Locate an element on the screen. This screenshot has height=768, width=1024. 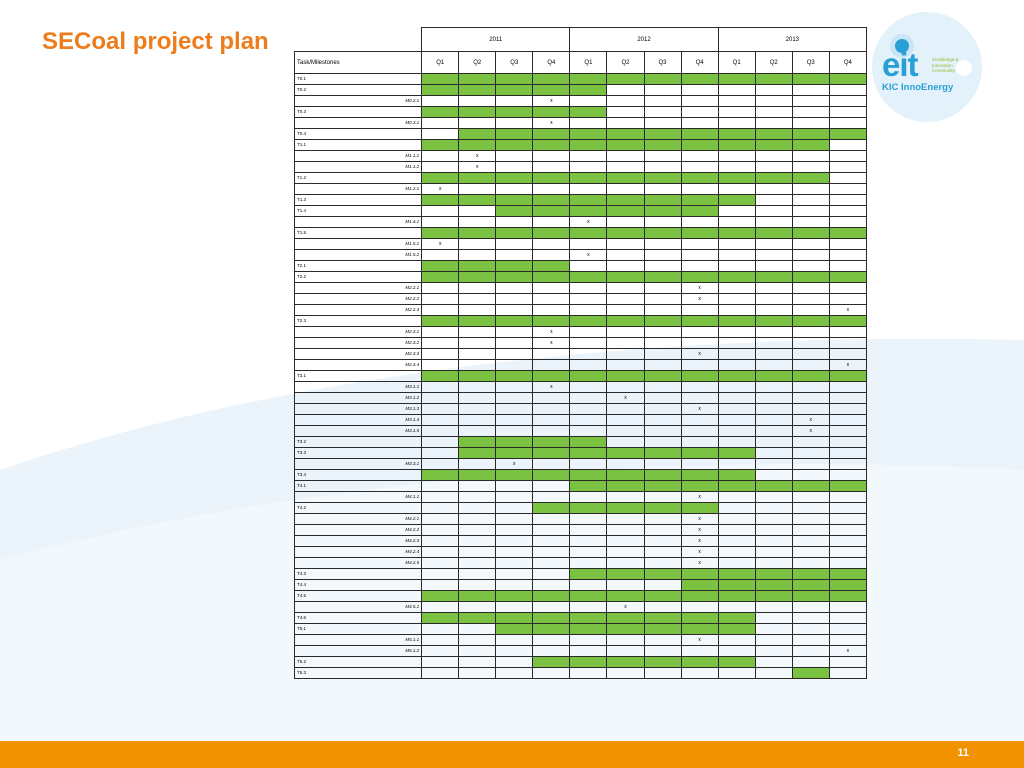
task-row: T1.2 is located at coordinates (580, 178).